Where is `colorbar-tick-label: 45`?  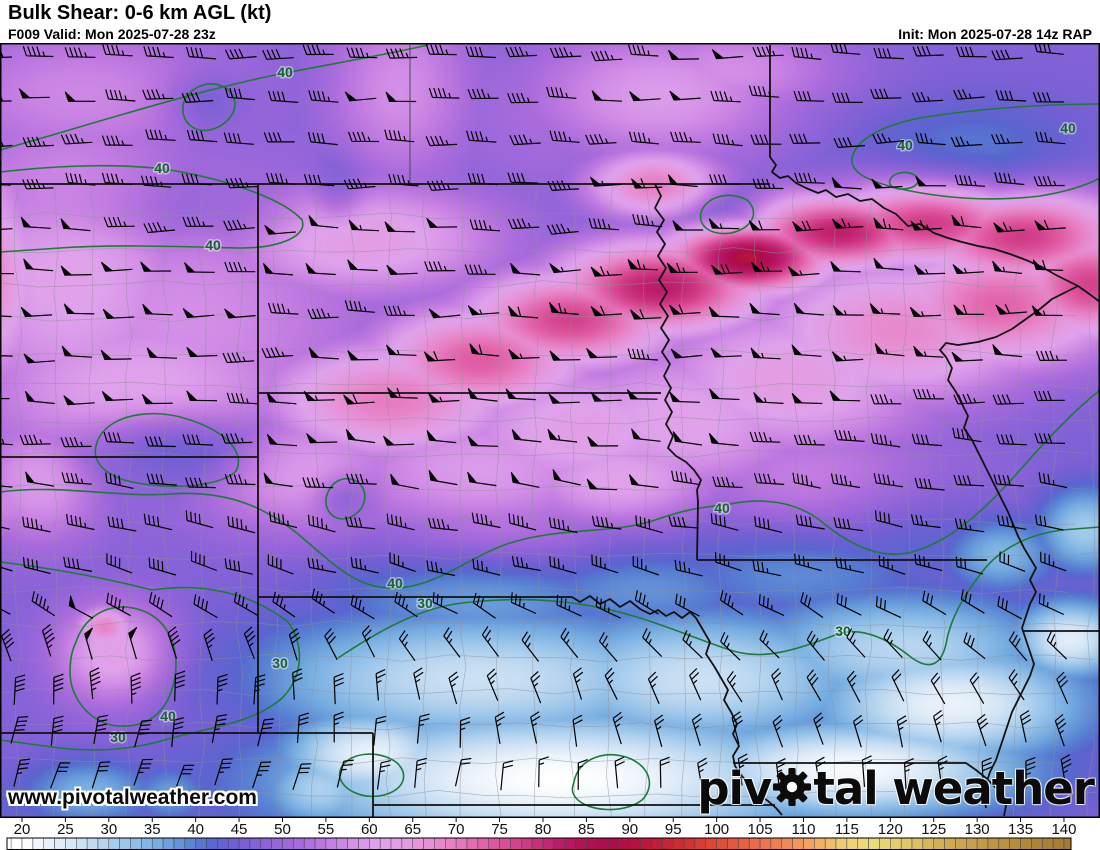
colorbar-tick-label: 45 is located at coordinates (239, 829).